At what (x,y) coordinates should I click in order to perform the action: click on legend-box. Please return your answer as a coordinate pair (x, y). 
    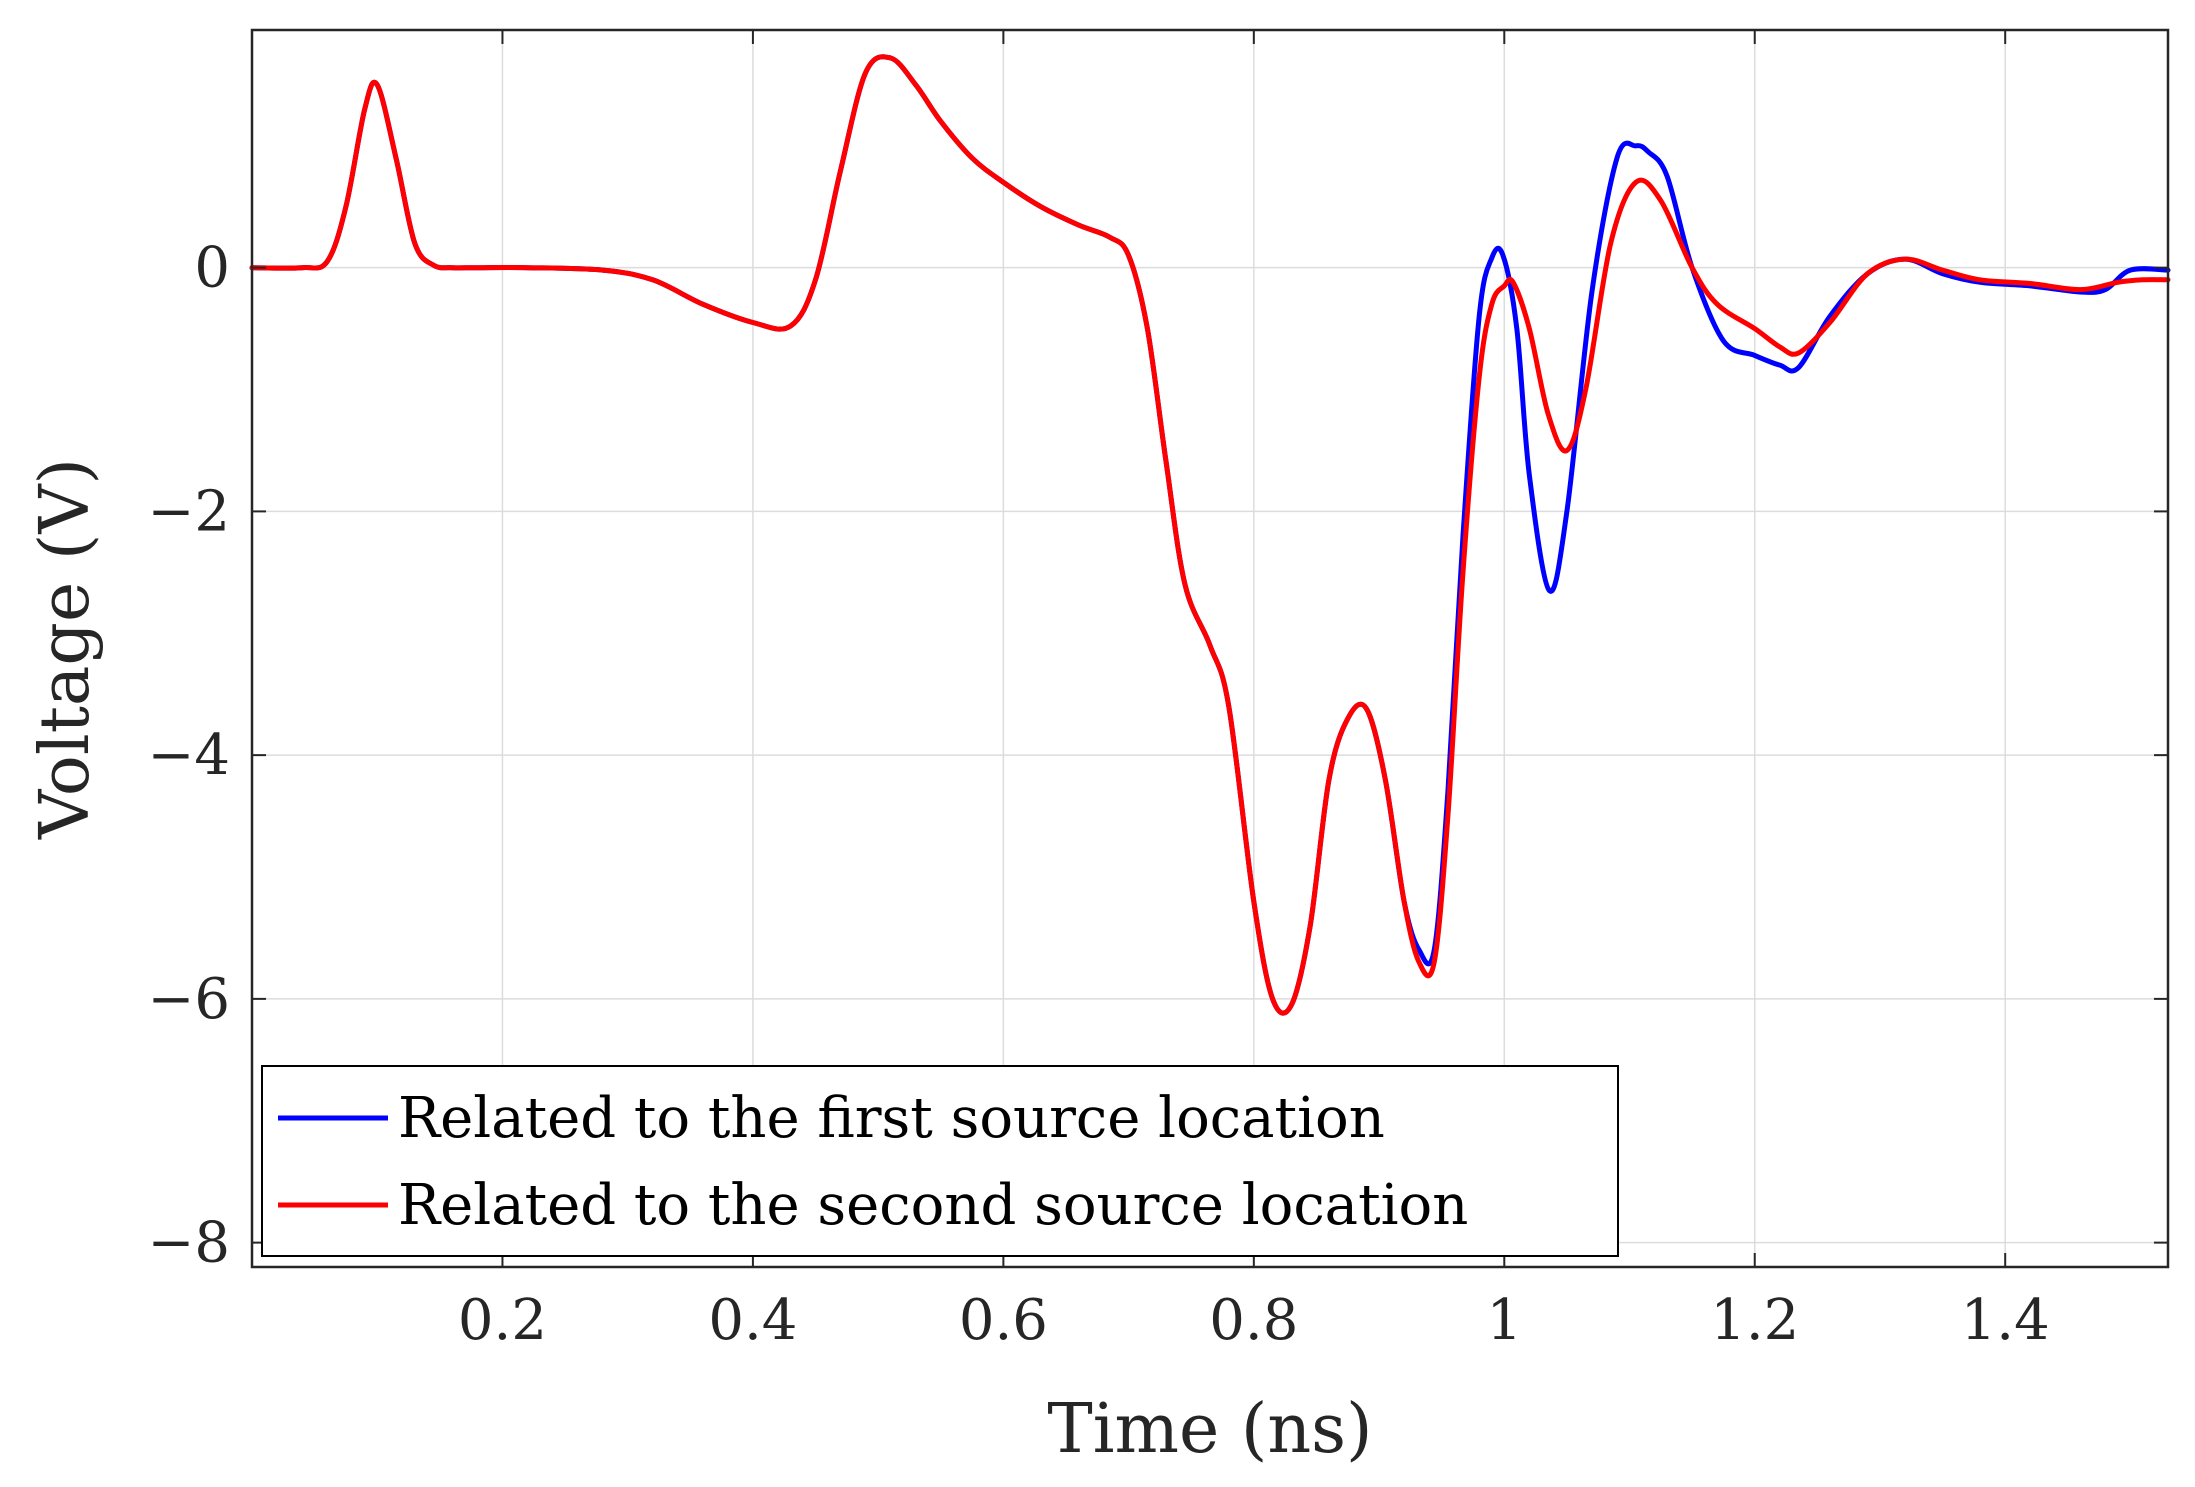
    Looking at the image, I should click on (940, 1161).